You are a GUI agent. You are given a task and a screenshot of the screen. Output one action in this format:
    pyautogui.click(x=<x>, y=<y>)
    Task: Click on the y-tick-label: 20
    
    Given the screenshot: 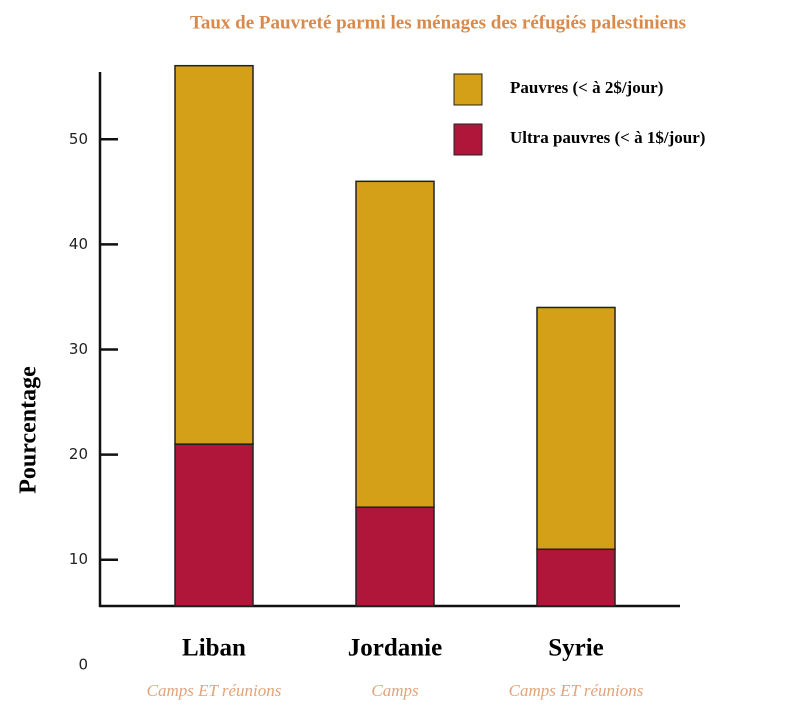 What is the action you would take?
    pyautogui.click(x=78, y=454)
    